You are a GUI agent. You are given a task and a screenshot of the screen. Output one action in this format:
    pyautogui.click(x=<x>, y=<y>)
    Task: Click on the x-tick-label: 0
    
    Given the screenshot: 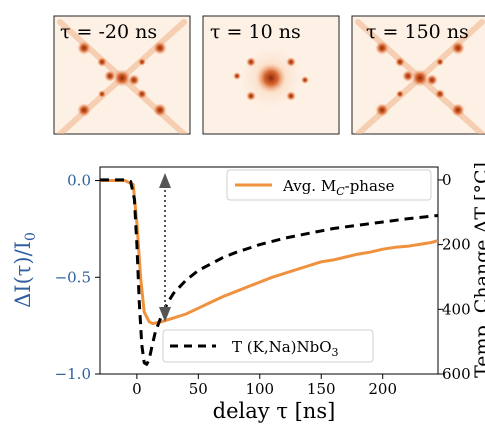 What is the action you would take?
    pyautogui.click(x=137, y=389)
    